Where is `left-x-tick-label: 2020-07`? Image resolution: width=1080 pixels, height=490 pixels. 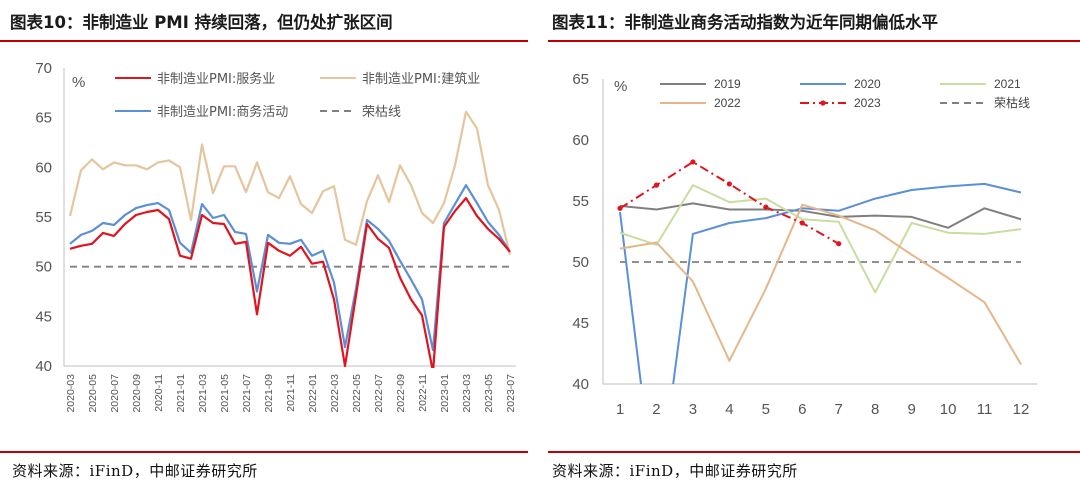 left-x-tick-label: 2020-07 is located at coordinates (115, 393).